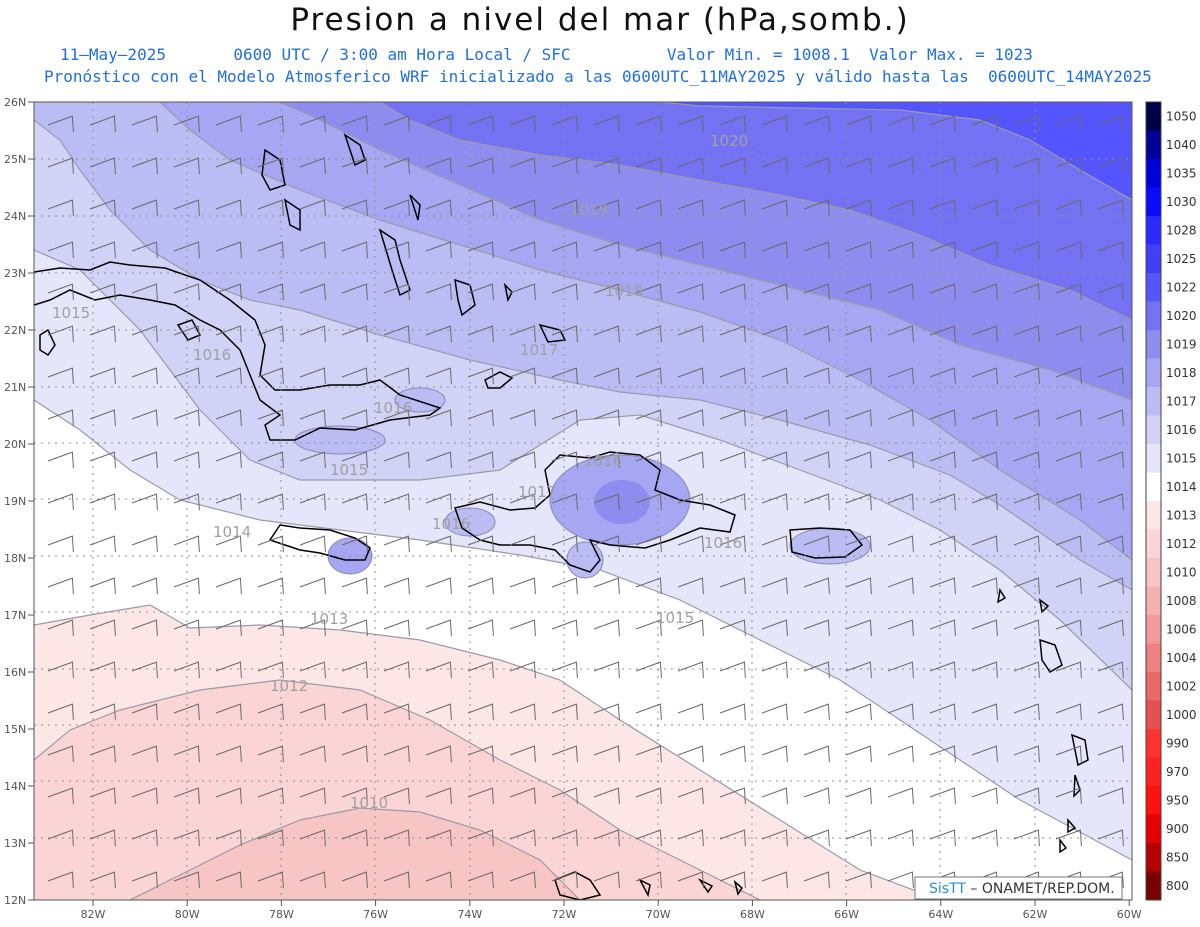 Image resolution: width=1200 pixels, height=927 pixels. Describe the element at coordinates (537, 492) in the screenshot. I see `contour-label: 1017` at that location.